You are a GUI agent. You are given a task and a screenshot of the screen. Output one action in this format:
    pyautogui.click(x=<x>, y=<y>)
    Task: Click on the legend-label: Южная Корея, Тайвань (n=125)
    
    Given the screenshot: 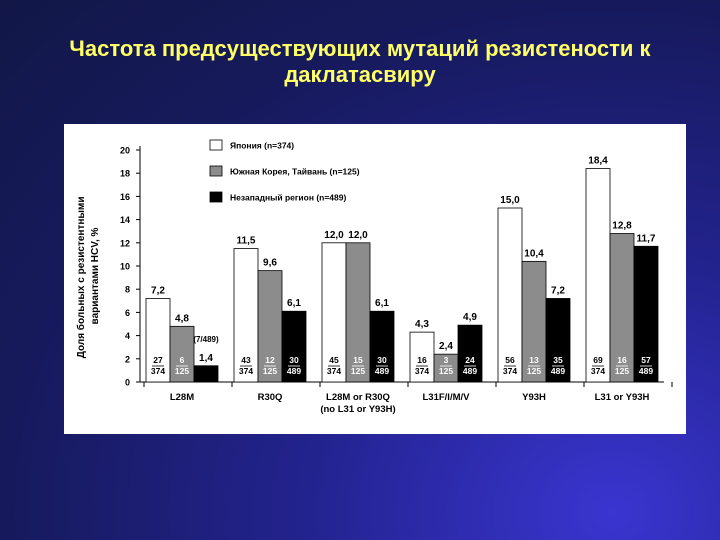 What is the action you would take?
    pyautogui.click(x=295, y=172)
    